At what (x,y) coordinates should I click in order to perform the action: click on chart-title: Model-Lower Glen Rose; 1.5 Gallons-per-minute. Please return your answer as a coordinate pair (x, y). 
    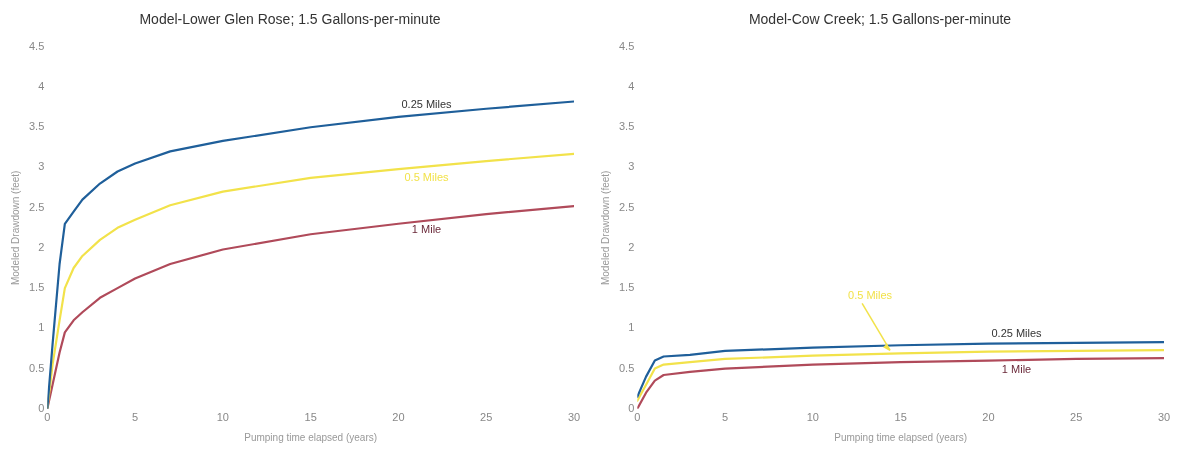
    Looking at the image, I should click on (290, 19).